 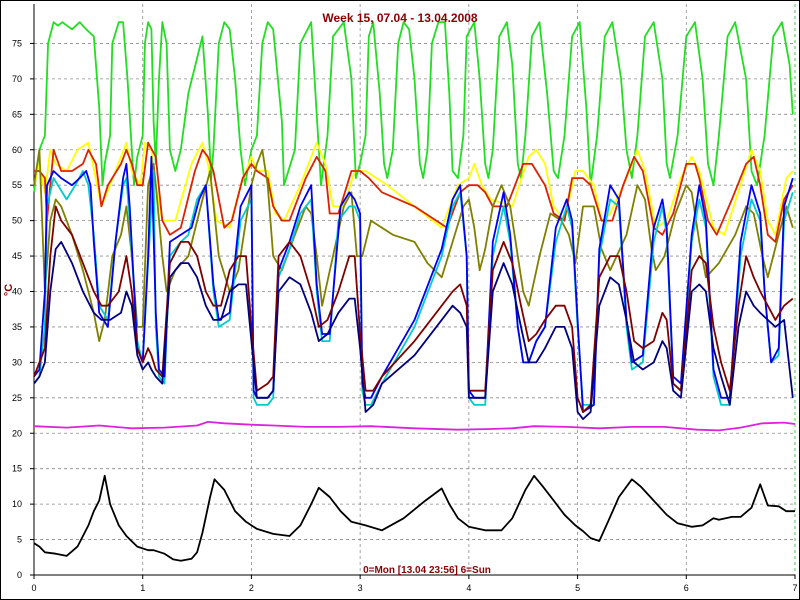 I want to click on y-axis-label: °C, so click(x=9, y=290).